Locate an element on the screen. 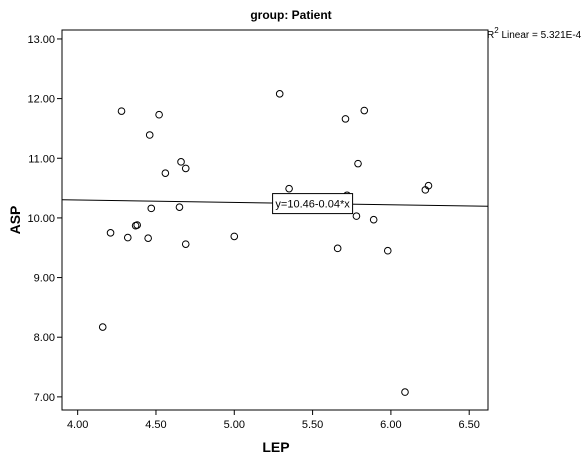  x-axis-title: LEP is located at coordinates (275, 447).